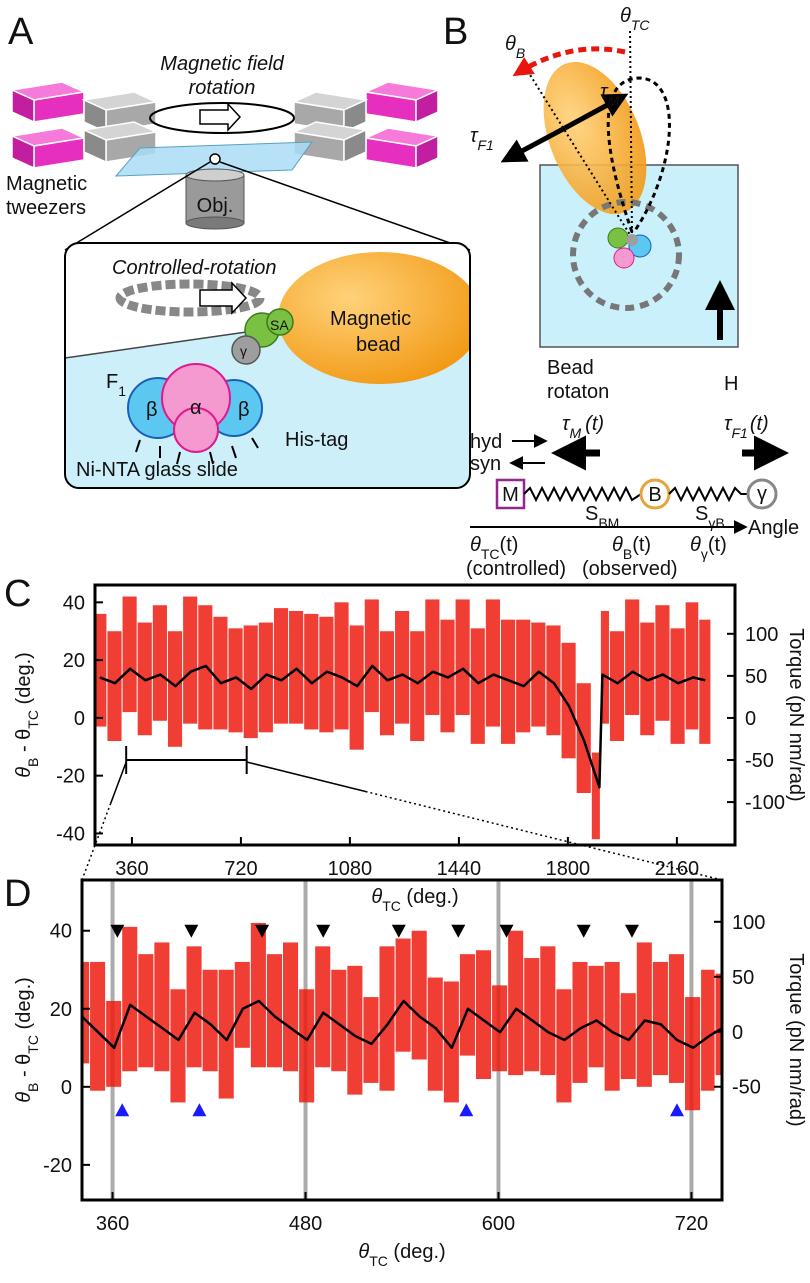 The height and width of the screenshot is (1283, 810). Describe the element at coordinates (66, 1088) in the screenshot. I see `y-tick-label: 0` at that location.